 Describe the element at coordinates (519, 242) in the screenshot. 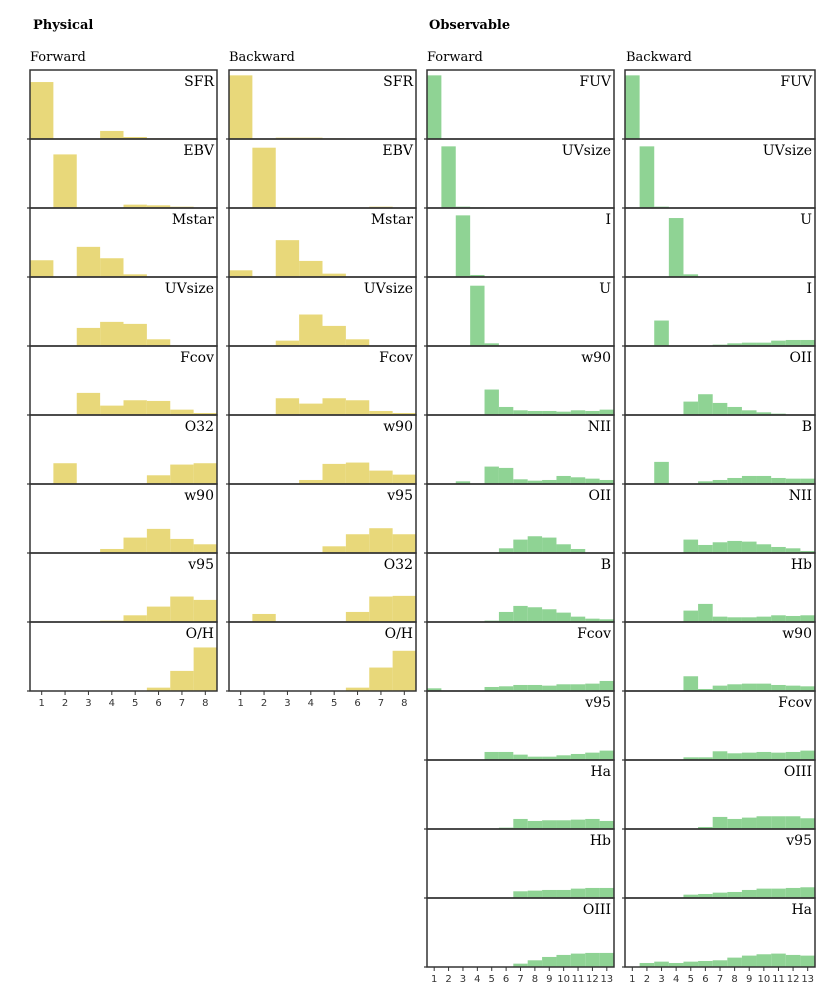

I see `panel-observable-forward-3: I` at that location.